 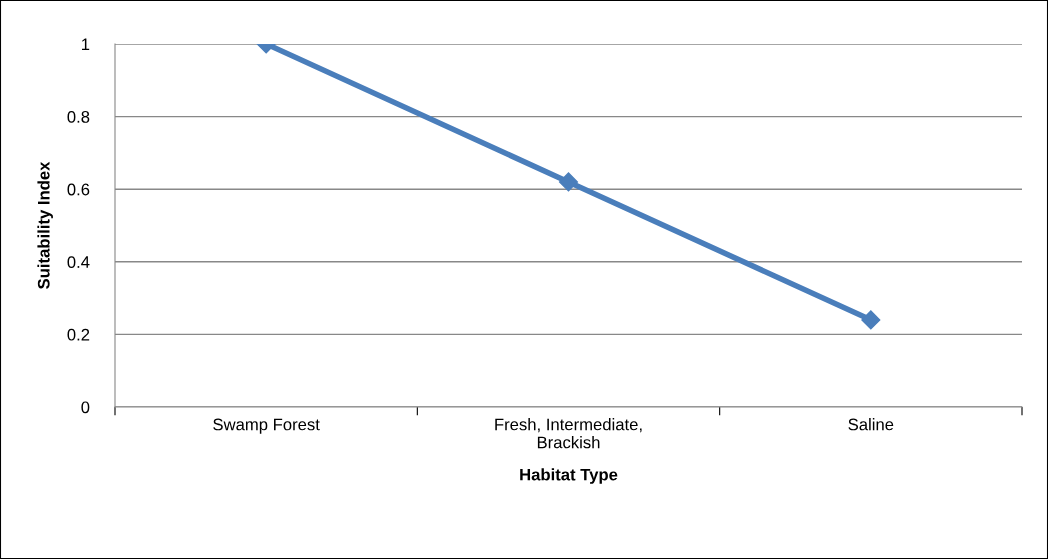 I want to click on y-tick-label: 0.4, so click(x=78, y=262).